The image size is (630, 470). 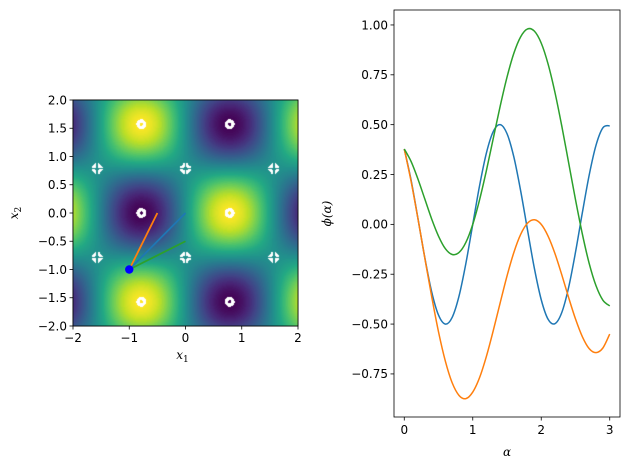 What do you see at coordinates (369, 324) in the screenshot?
I see `y-tick-label: −0.50` at bounding box center [369, 324].